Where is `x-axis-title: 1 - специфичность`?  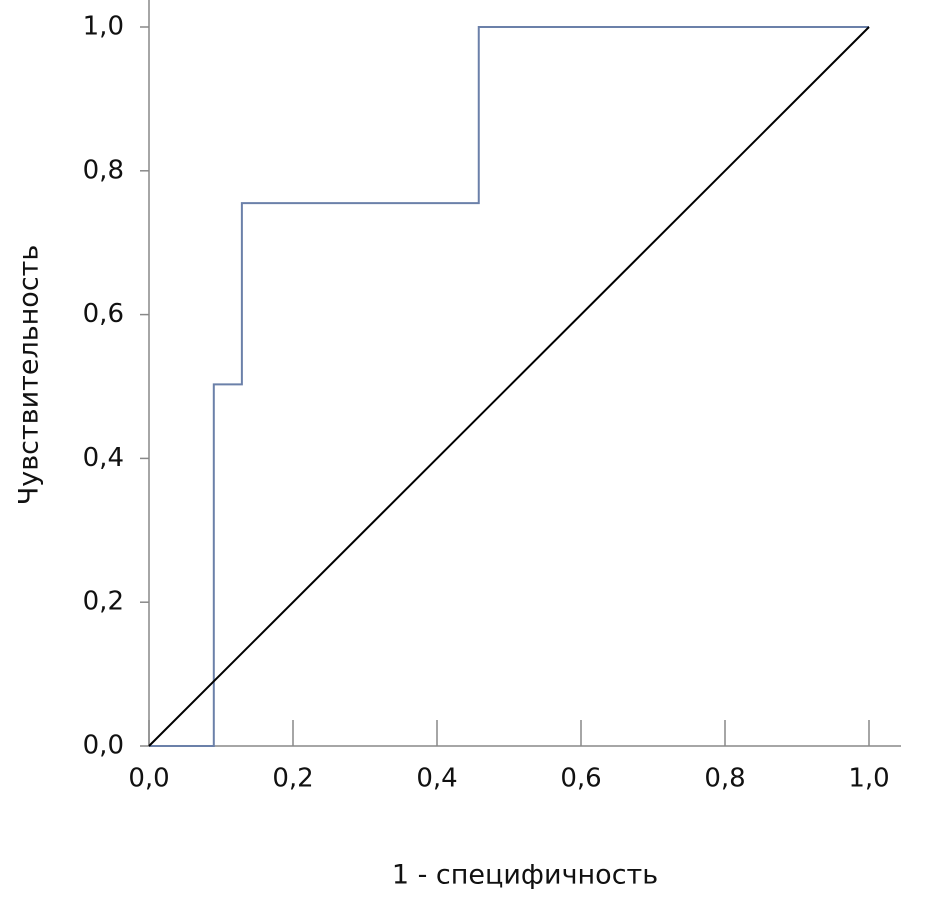
x-axis-title: 1 - специфичность is located at coordinates (525, 875).